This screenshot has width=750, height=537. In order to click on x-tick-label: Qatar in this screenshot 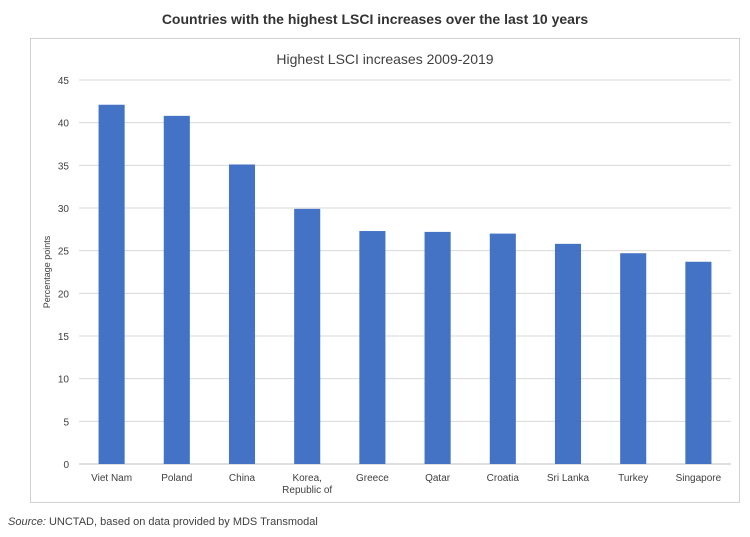, I will do `click(438, 478)`.